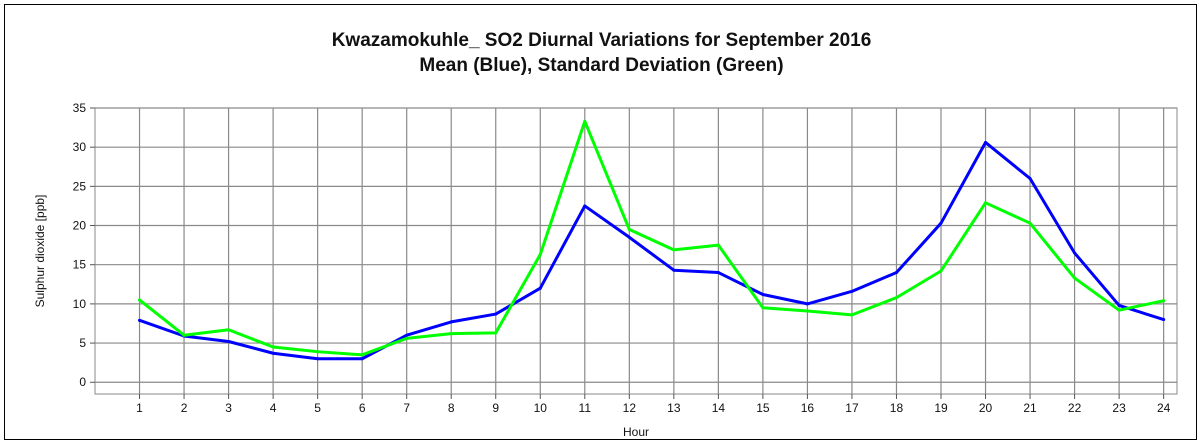 Image resolution: width=1203 pixels, height=445 pixels. Describe the element at coordinates (495, 408) in the screenshot. I see `x-tick-label: 9` at that location.